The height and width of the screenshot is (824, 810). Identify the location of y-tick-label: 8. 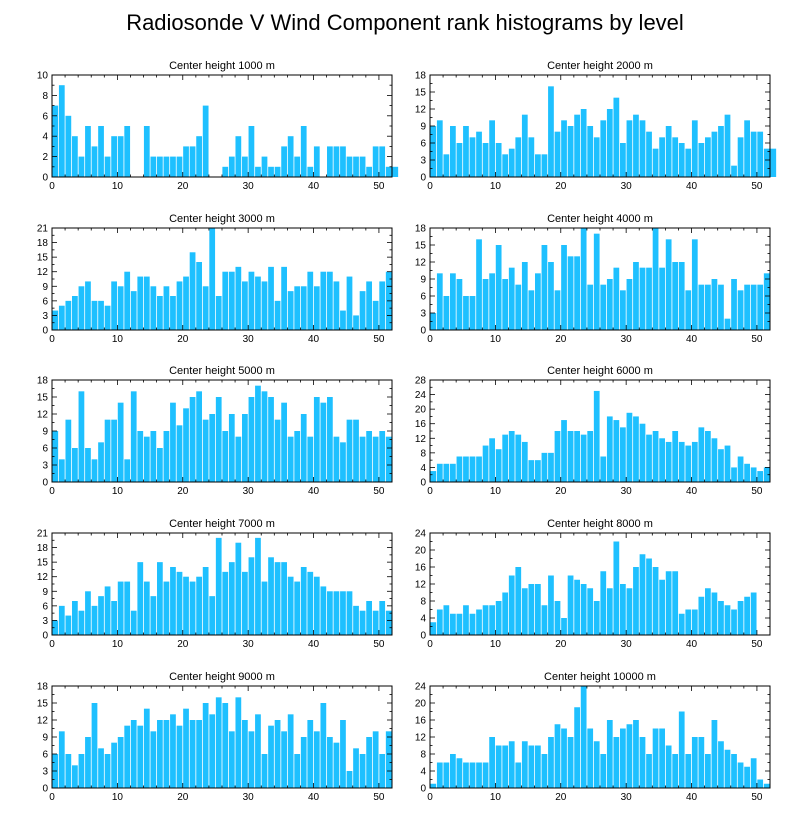
(45, 96).